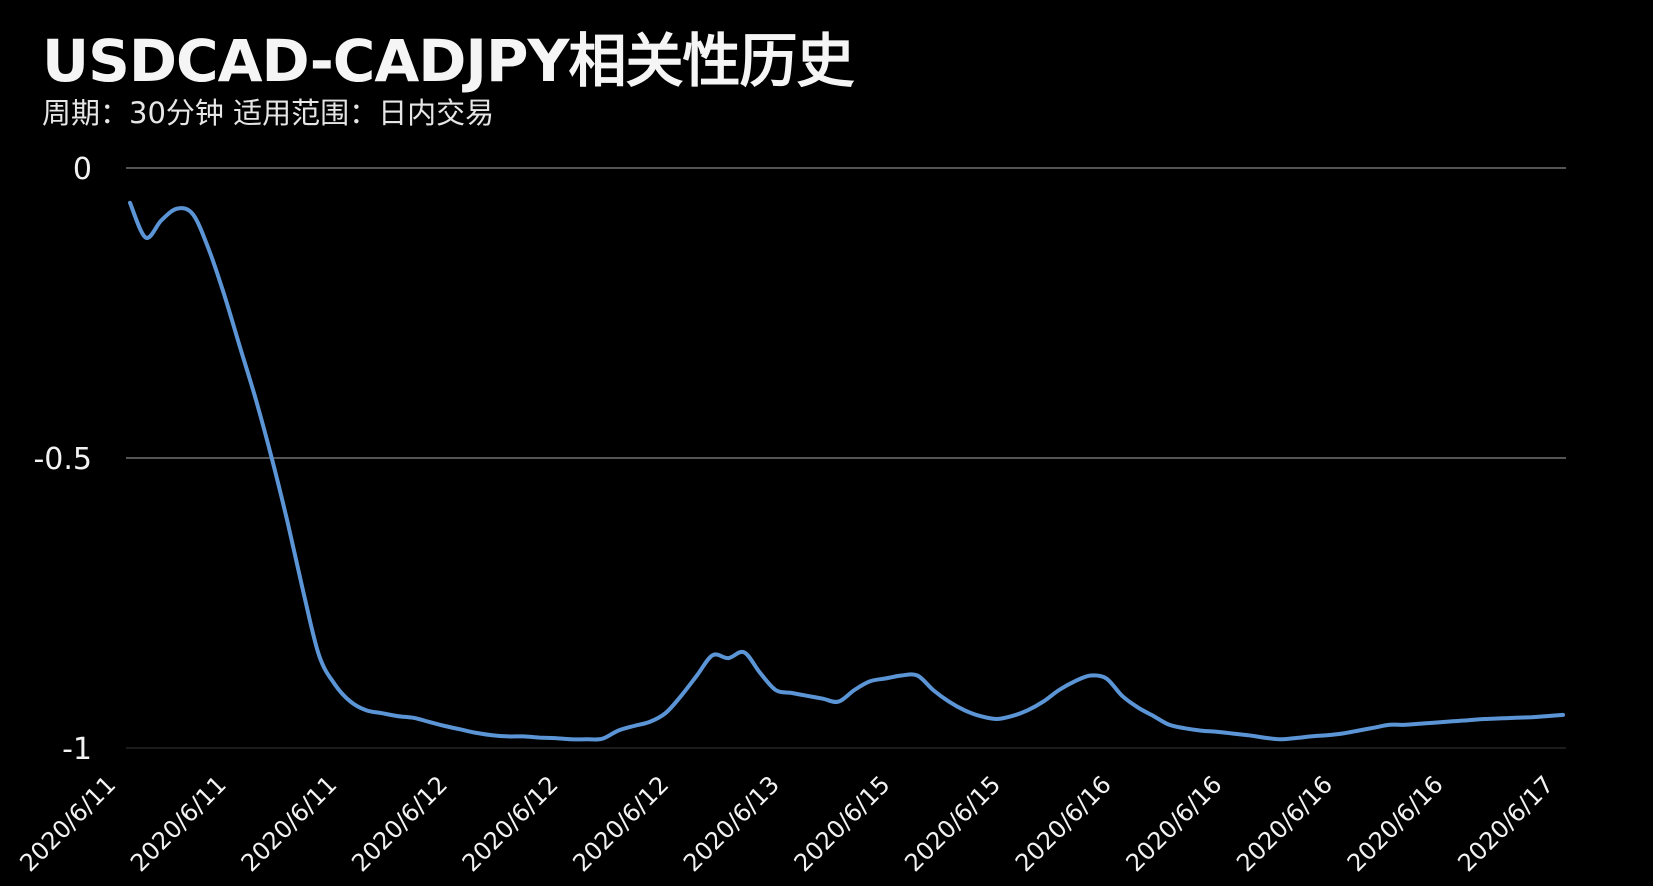  Describe the element at coordinates (1505, 823) in the screenshot. I see `x-tick-label: 2020/6/17` at that location.